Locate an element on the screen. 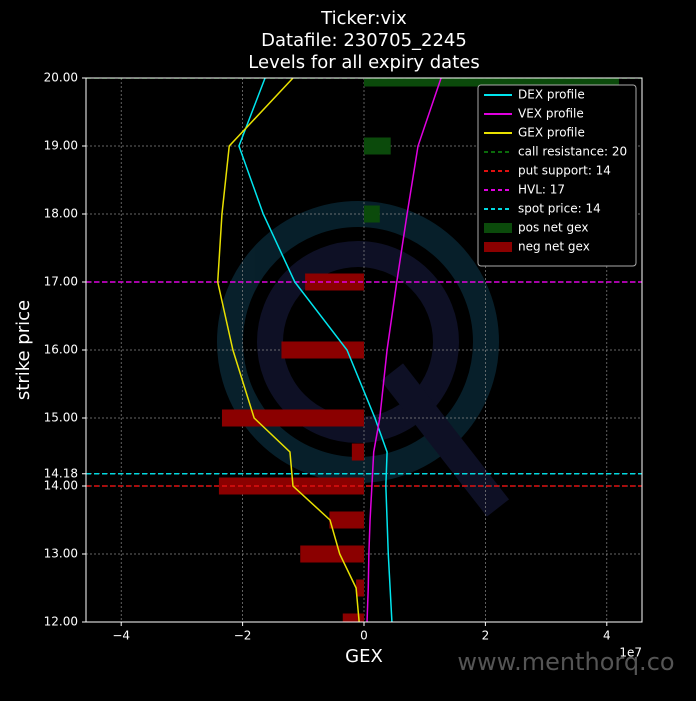 The image size is (696, 701). chart-title: Levels for all expiry dates is located at coordinates (363, 62).